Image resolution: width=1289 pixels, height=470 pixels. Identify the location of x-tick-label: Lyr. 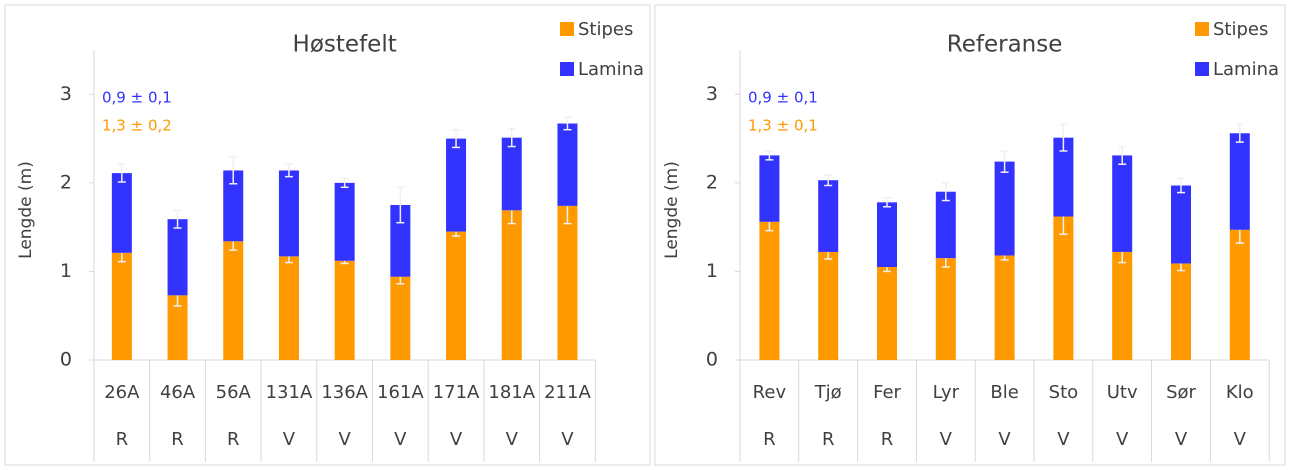
(946, 392).